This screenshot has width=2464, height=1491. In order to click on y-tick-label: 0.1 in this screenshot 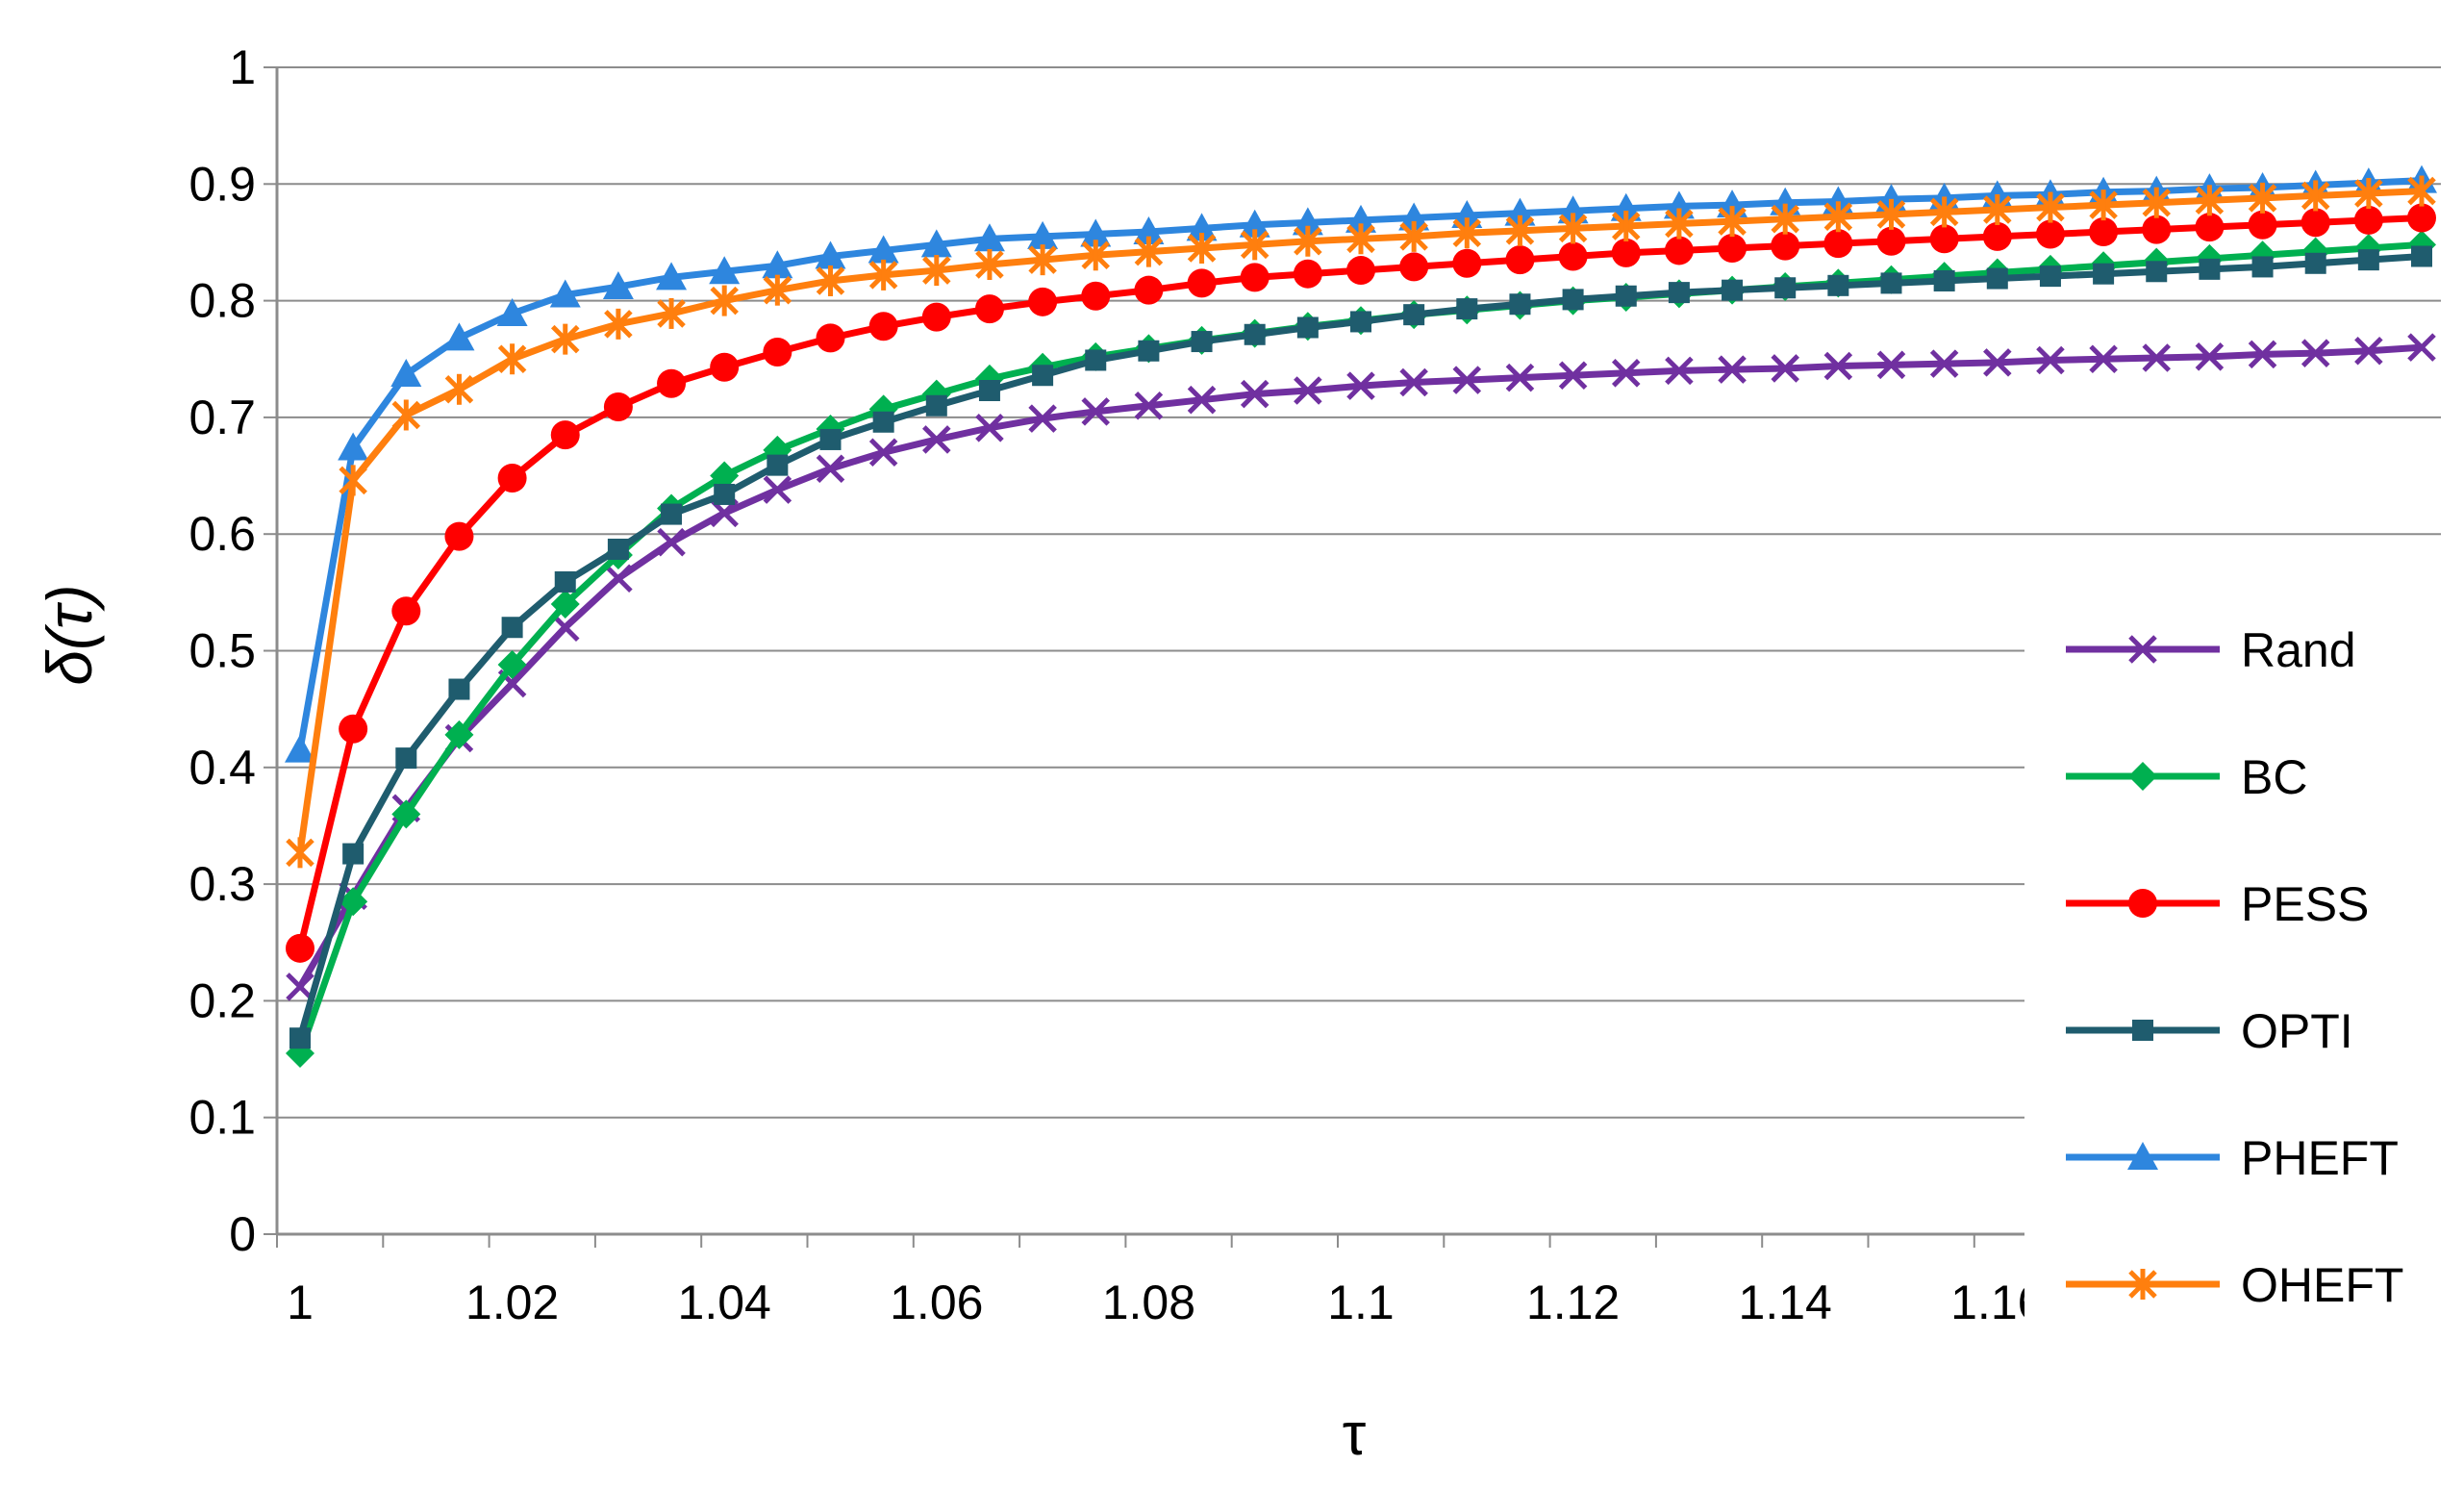, I will do `click(222, 1118)`.